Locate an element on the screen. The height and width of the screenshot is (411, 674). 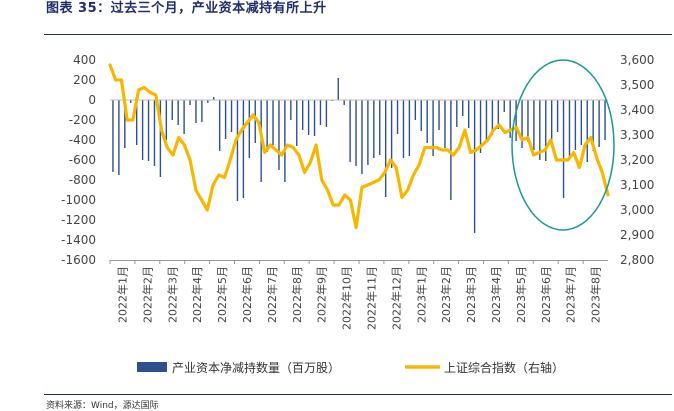
x-tick-label: 2022年7月 is located at coordinates (272, 294).